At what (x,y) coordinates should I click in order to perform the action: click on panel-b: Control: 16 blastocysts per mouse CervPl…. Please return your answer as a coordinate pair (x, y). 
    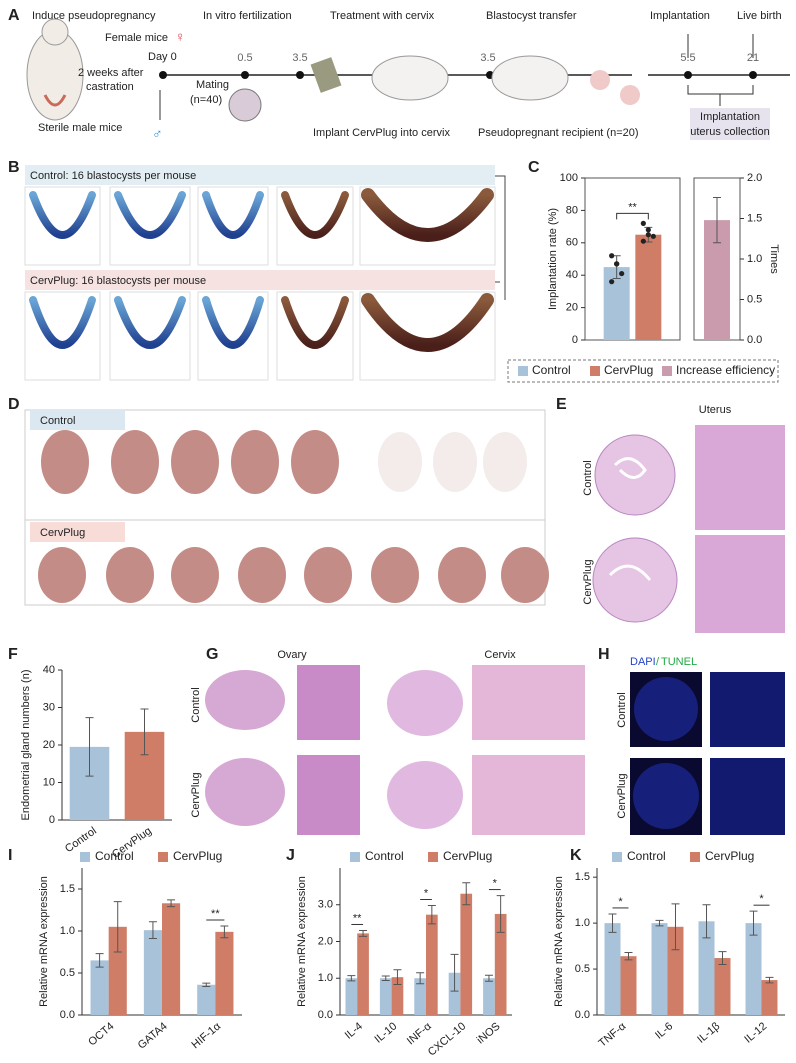
    Looking at the image, I should click on (265, 273).